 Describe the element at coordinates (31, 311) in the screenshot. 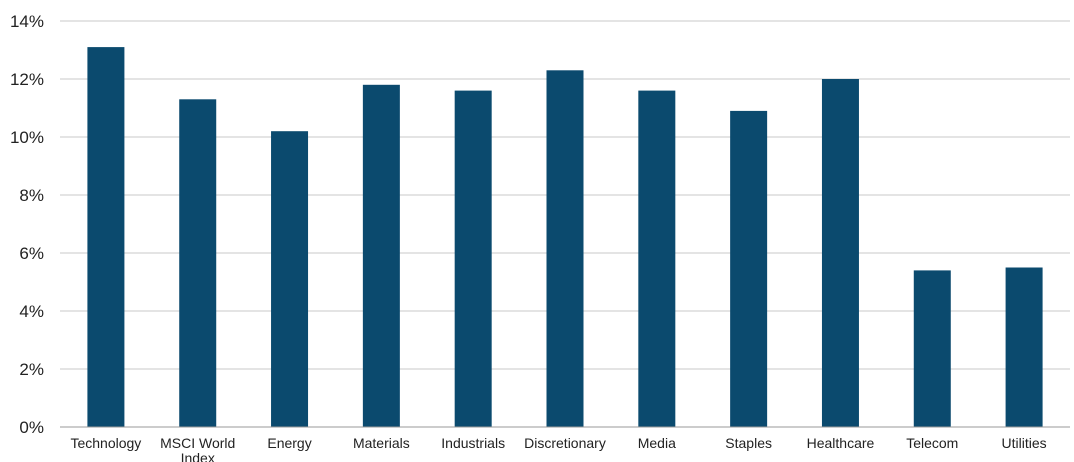

I see `y-tick-label: 4%` at that location.